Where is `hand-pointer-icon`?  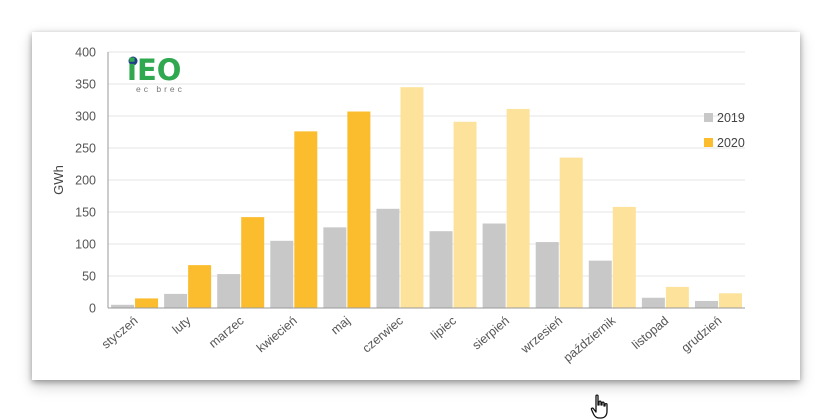 hand-pointer-icon is located at coordinates (599, 406).